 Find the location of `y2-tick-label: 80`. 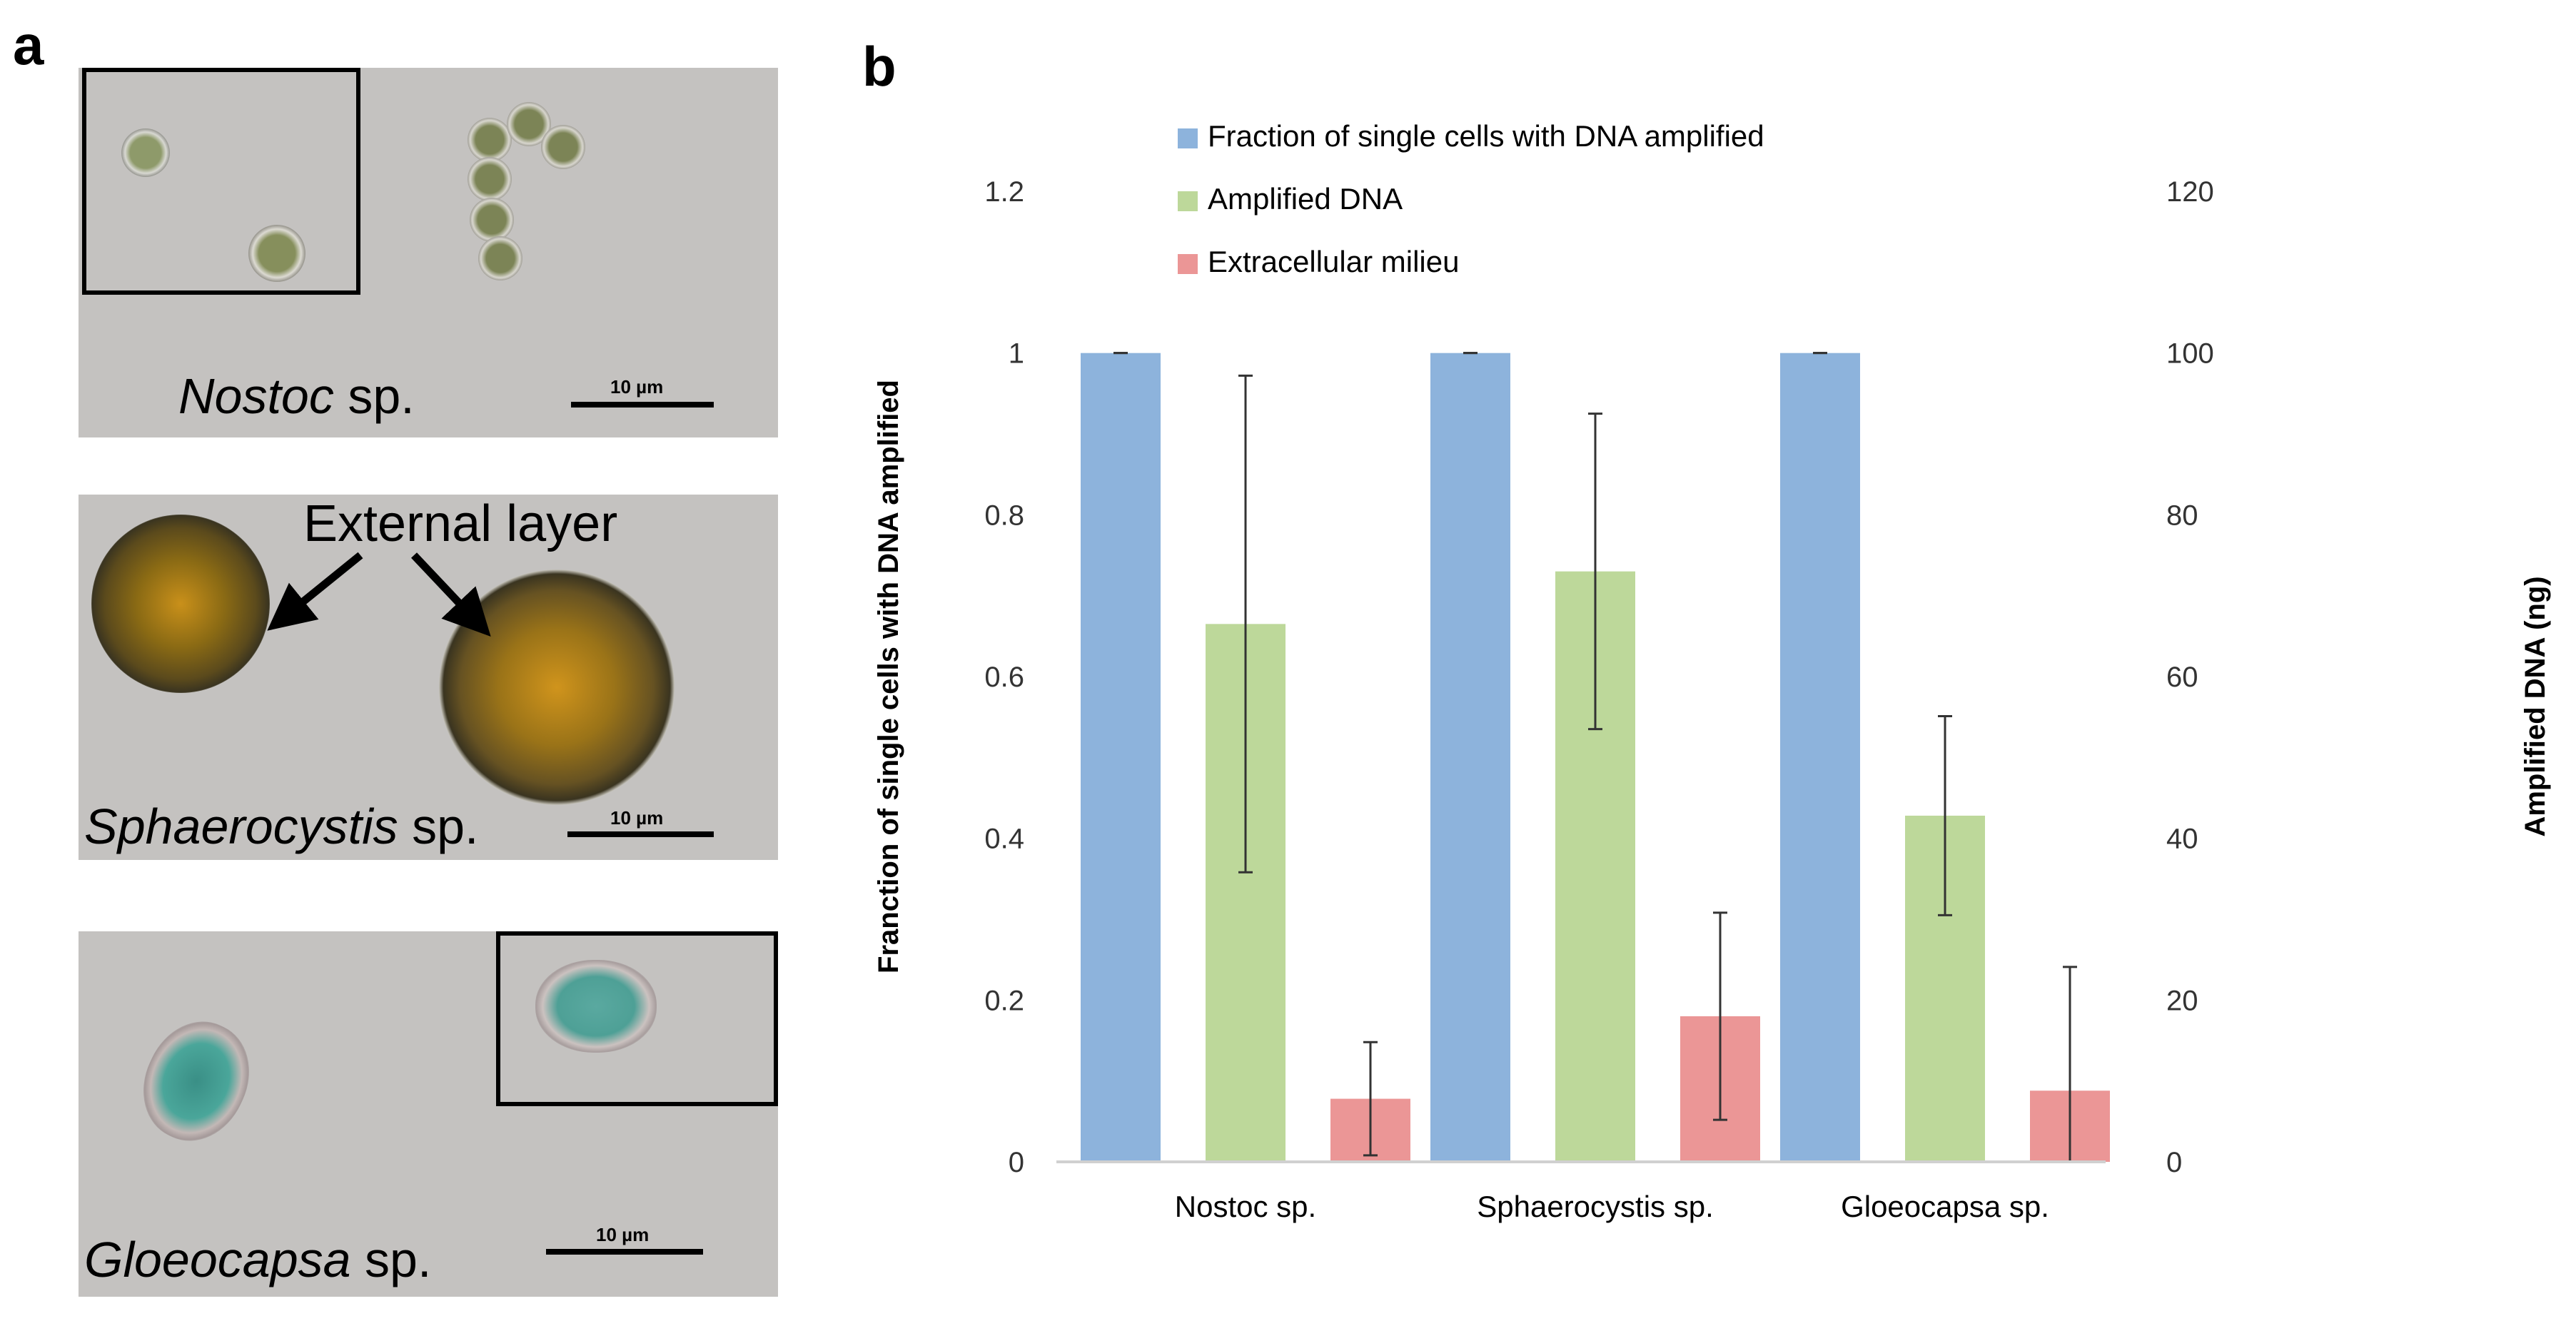

y2-tick-label: 80 is located at coordinates (2182, 515).